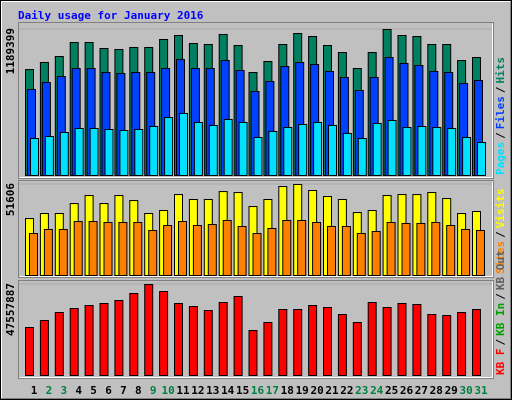 This screenshot has width=512, height=400. I want to click on x-tick-label: 29, so click(451, 390).